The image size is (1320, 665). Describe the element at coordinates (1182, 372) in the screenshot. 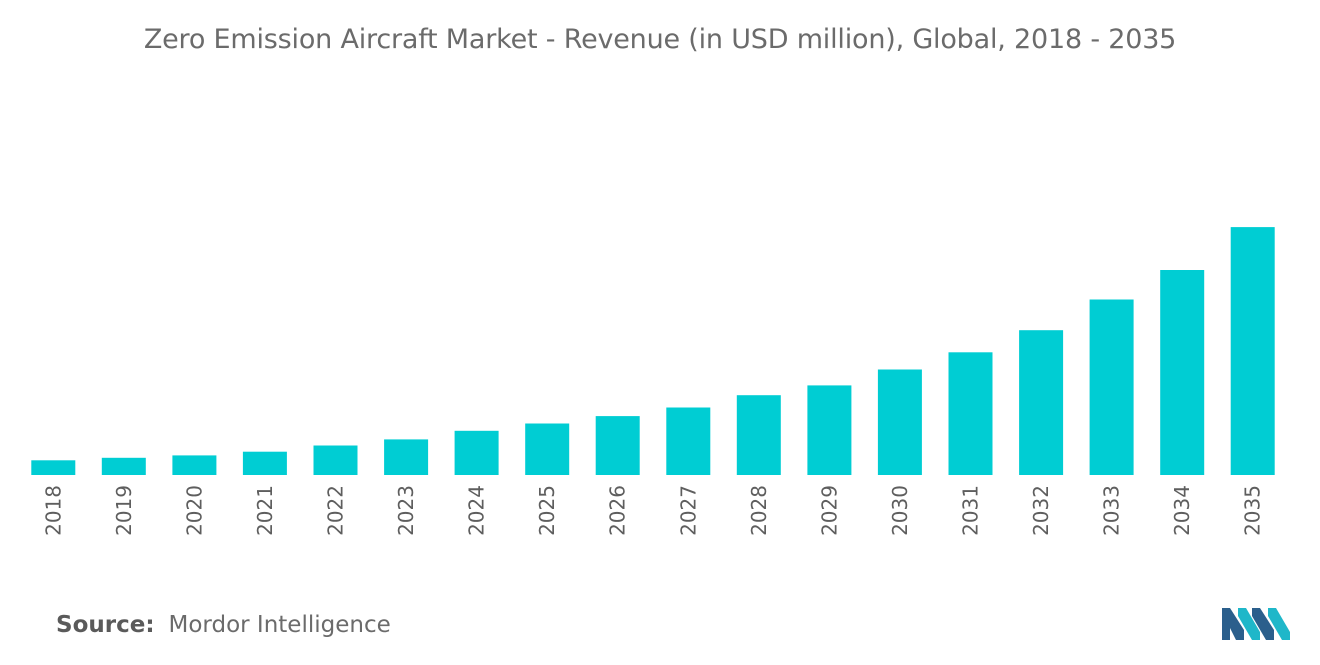

I see `bar-2034` at that location.